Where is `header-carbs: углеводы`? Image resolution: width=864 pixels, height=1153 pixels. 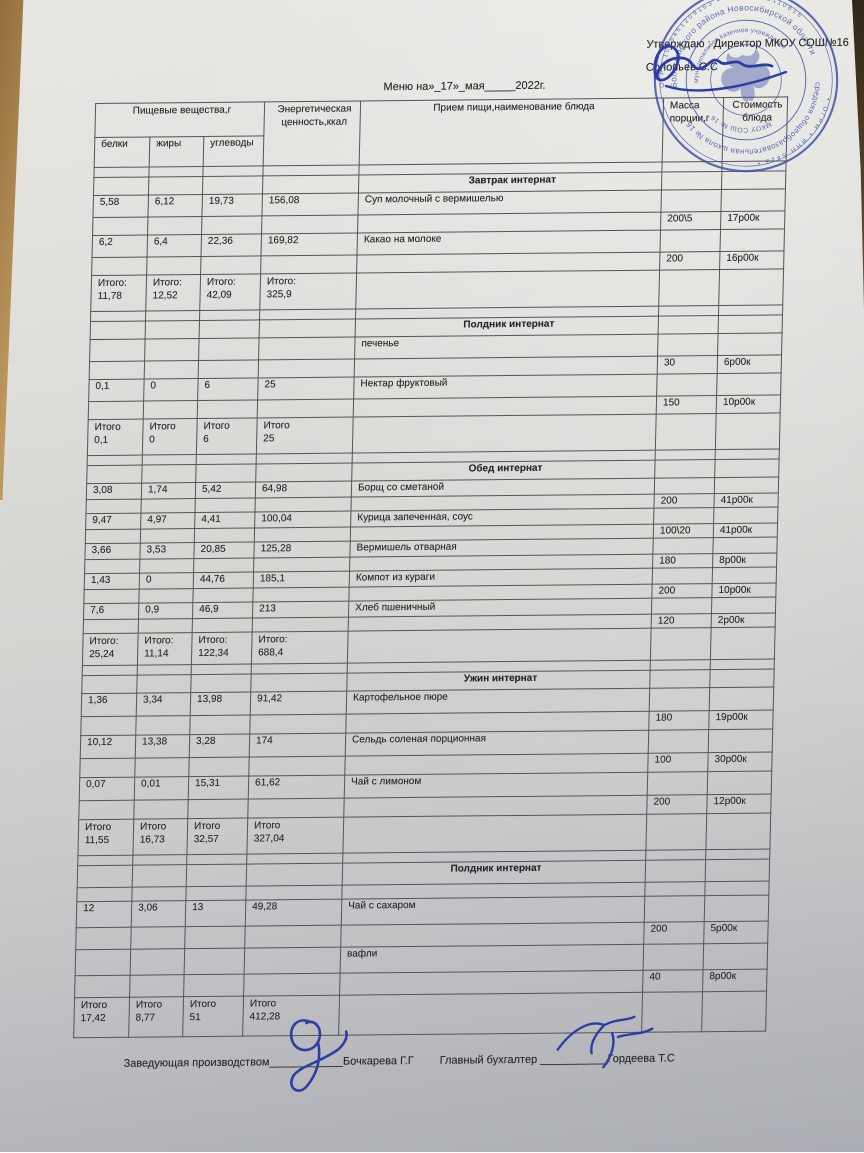
header-carbs: углеводы is located at coordinates (233, 151).